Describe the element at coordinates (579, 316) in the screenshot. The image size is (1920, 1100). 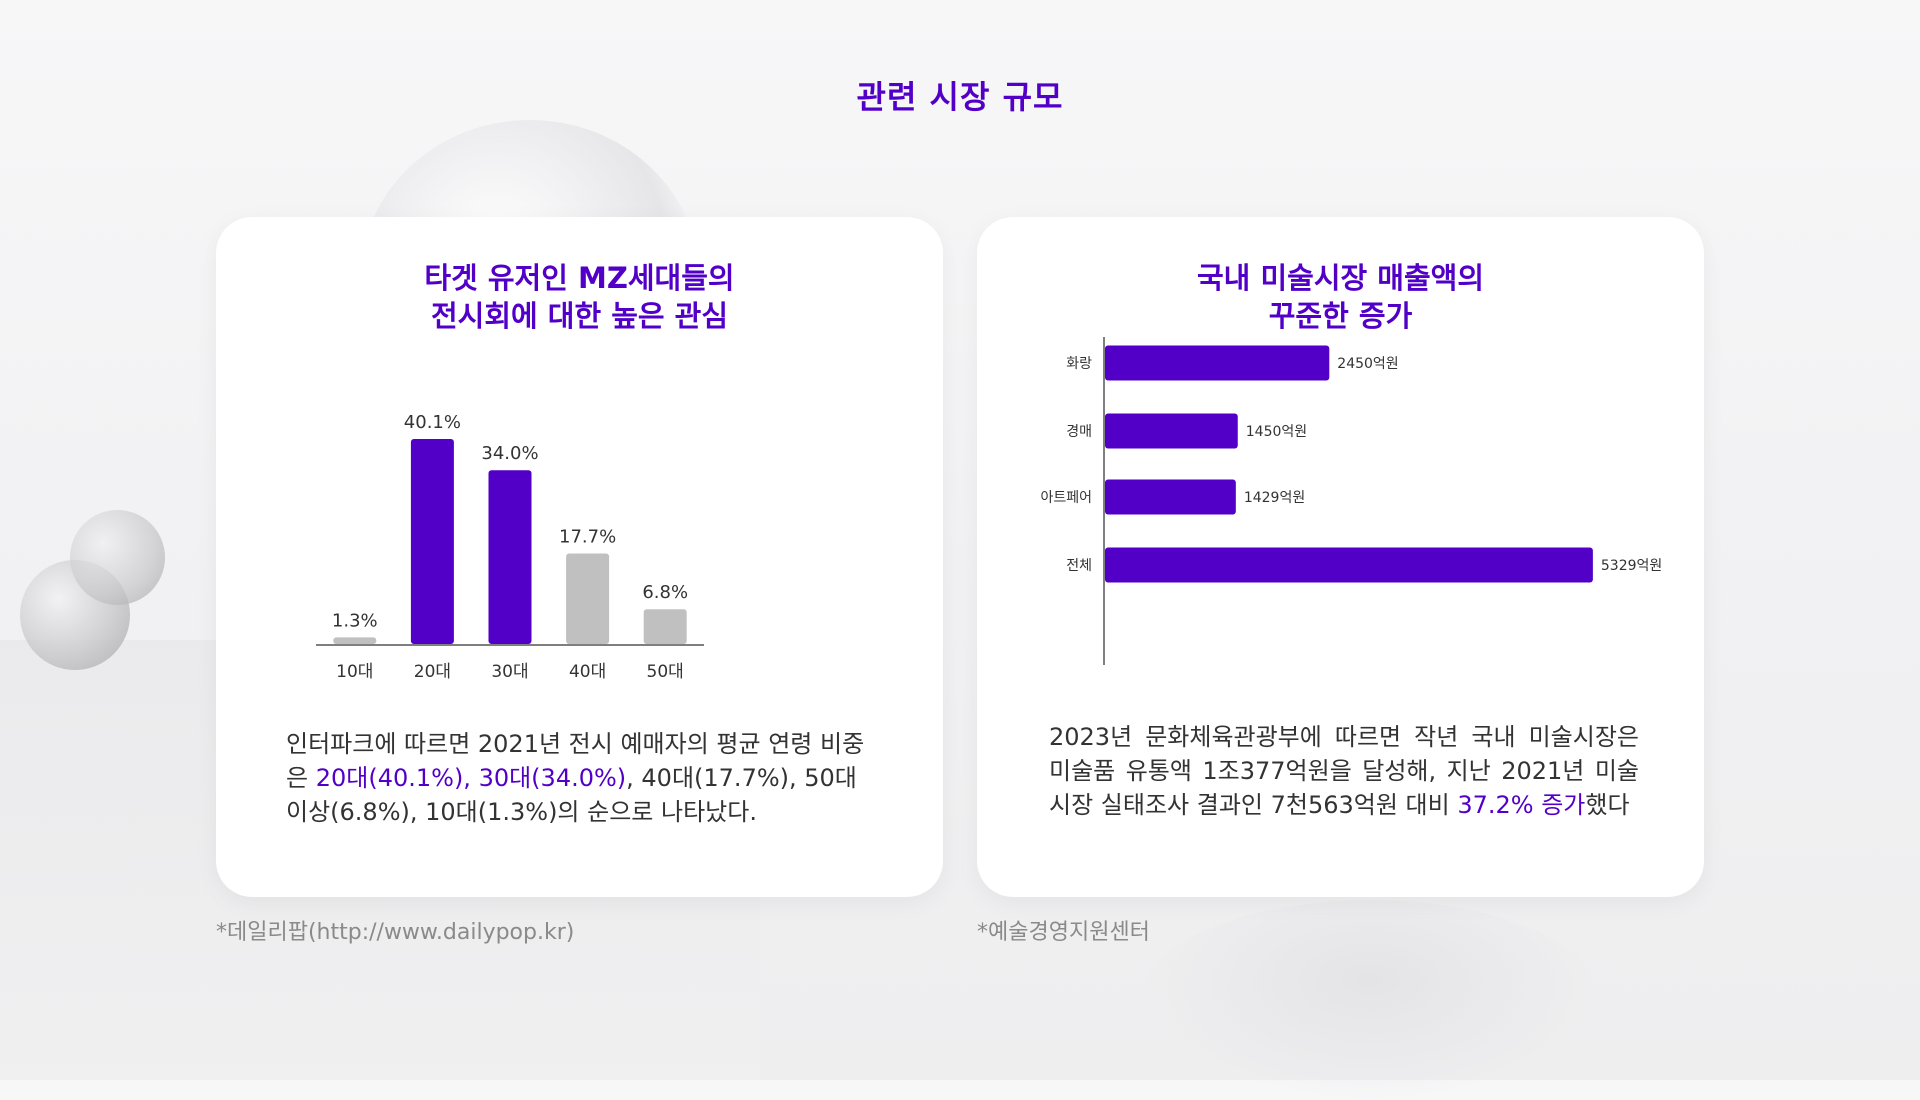
I see `card-title-line: 전시회에 대한 높은 관심` at that location.